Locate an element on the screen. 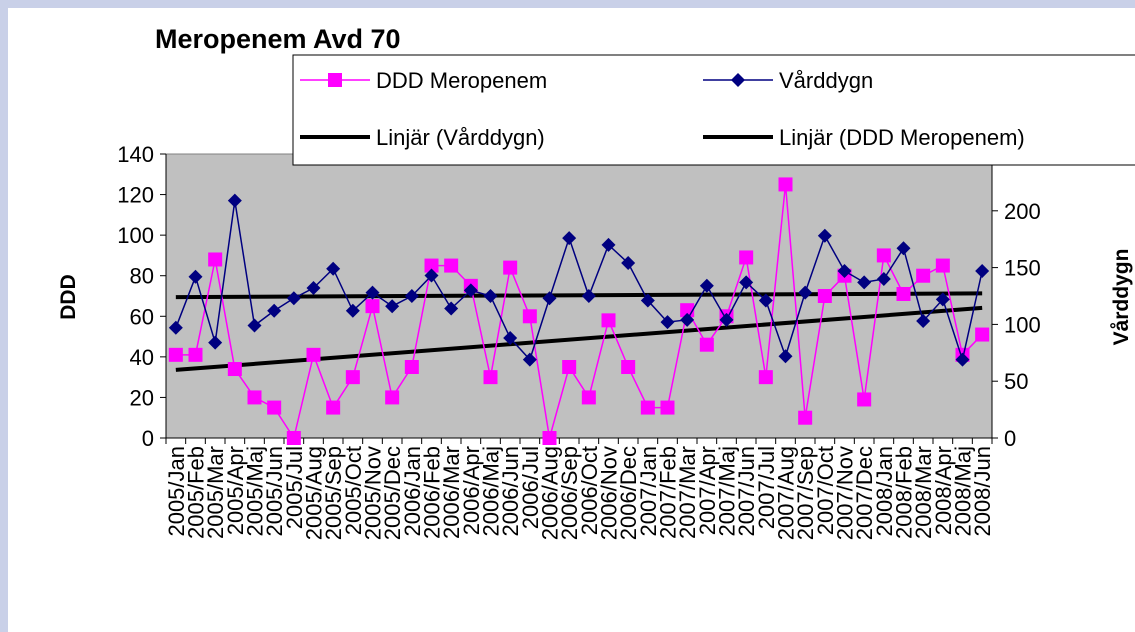  x-tick-label: 2005/Nov is located at coordinates (373, 493).